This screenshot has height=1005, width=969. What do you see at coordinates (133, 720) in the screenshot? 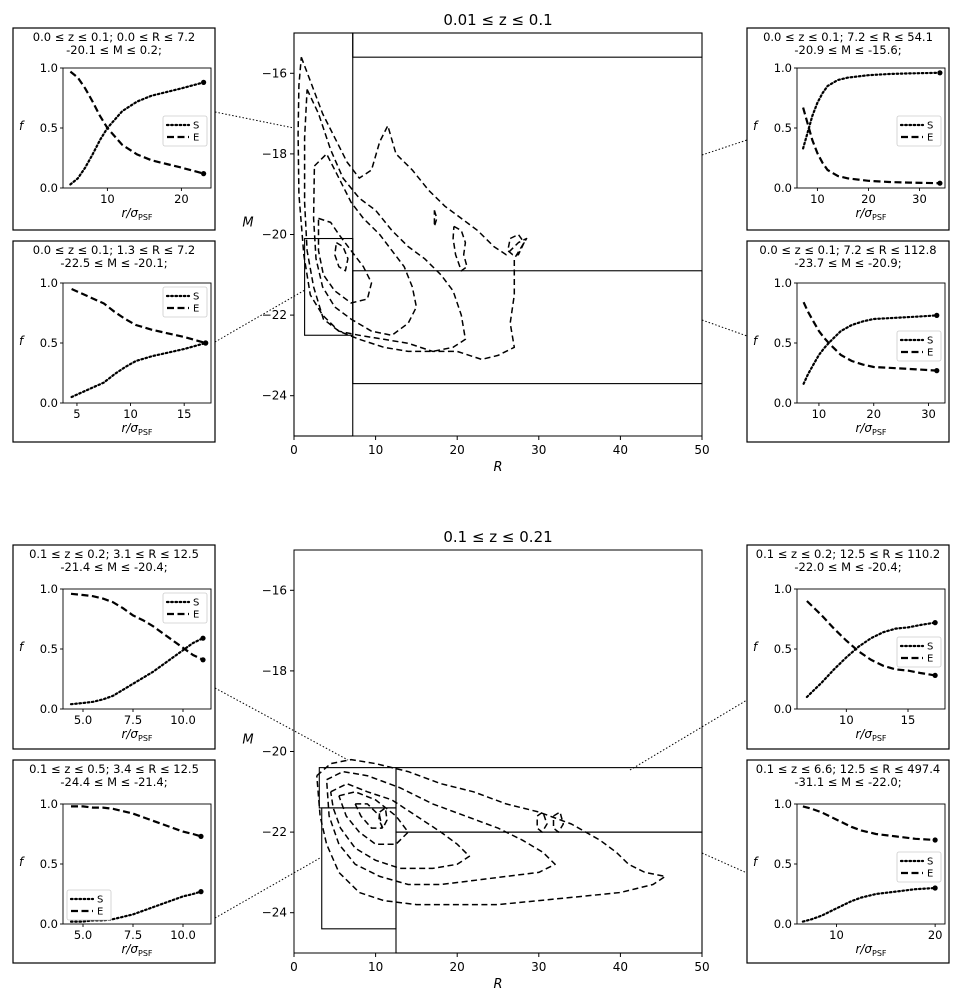
I see `x-tick-label: 7.5` at bounding box center [133, 720].